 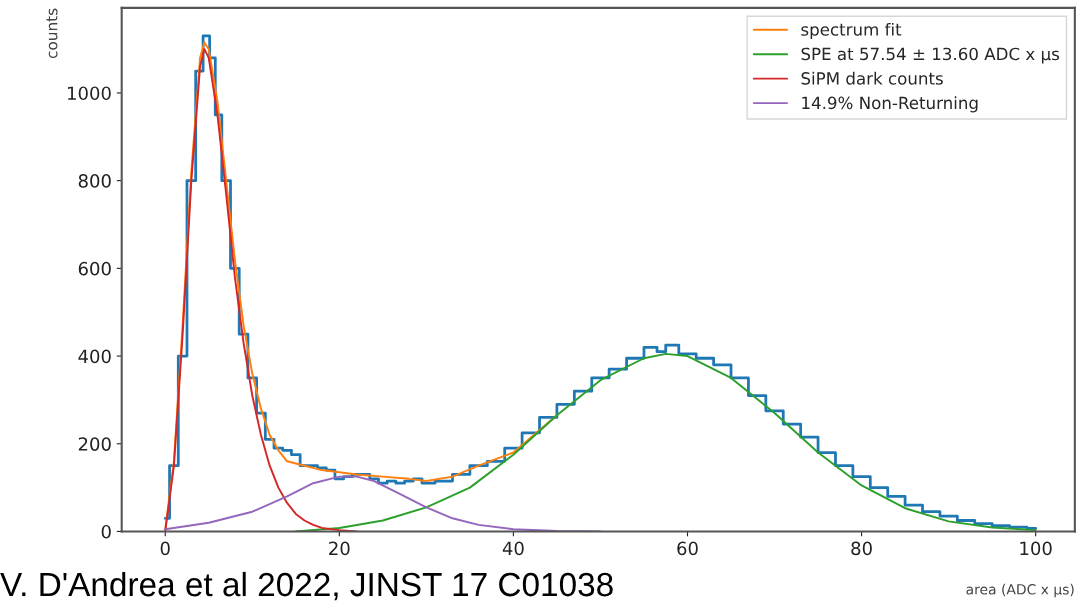 What do you see at coordinates (1036, 548) in the screenshot?
I see `x-tick-label: 100` at bounding box center [1036, 548].